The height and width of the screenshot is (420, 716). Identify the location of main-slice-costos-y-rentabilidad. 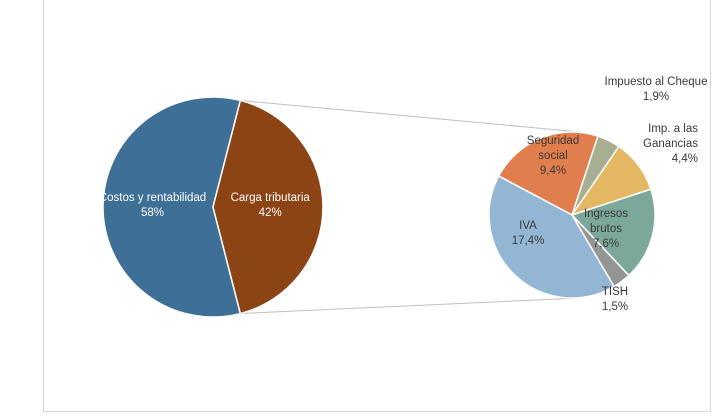
(172, 207).